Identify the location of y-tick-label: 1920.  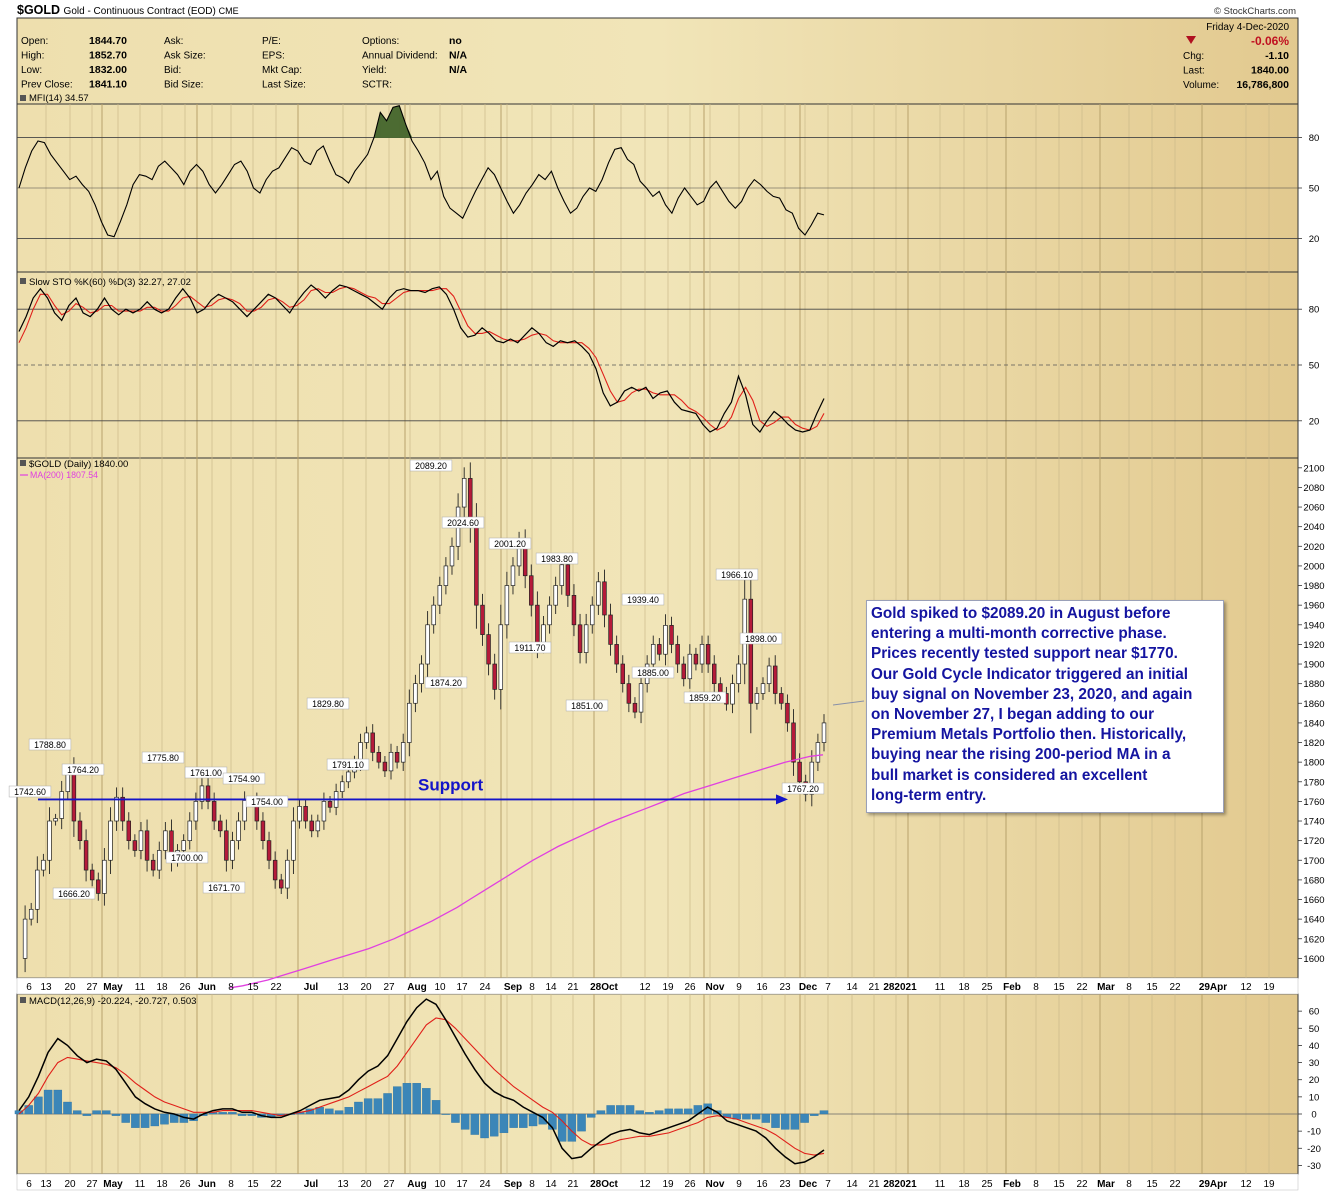
(1313, 645).